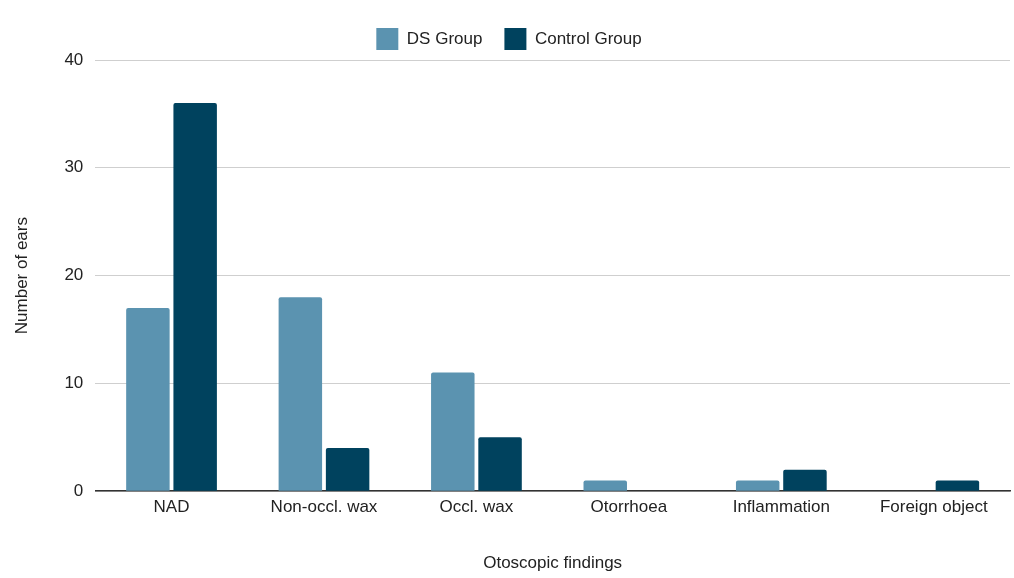 This screenshot has height=578, width=1014. I want to click on y-tick-label: 20, so click(74, 275).